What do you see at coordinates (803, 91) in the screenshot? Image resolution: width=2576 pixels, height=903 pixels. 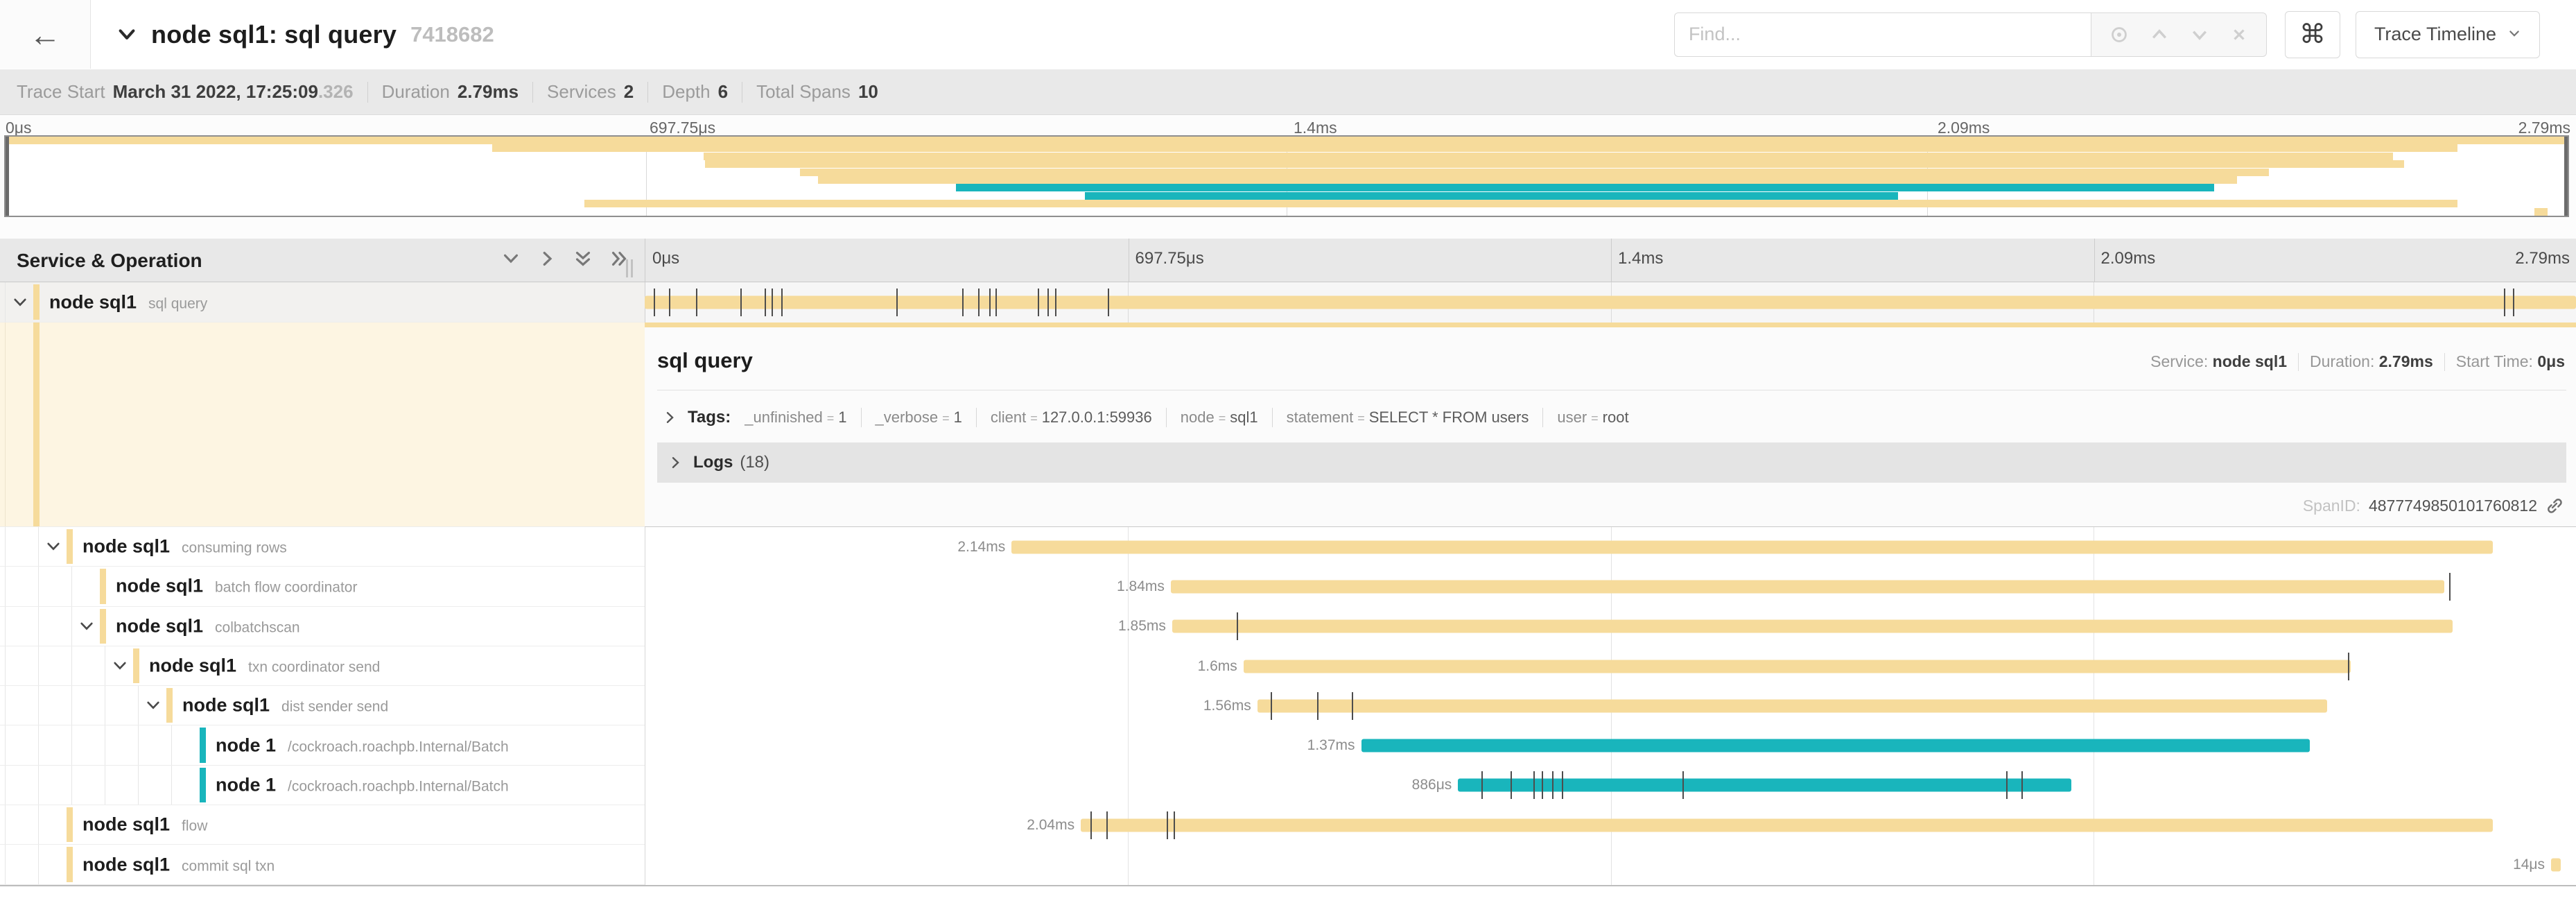 I see `total-spans-label: Total Spans` at bounding box center [803, 91].